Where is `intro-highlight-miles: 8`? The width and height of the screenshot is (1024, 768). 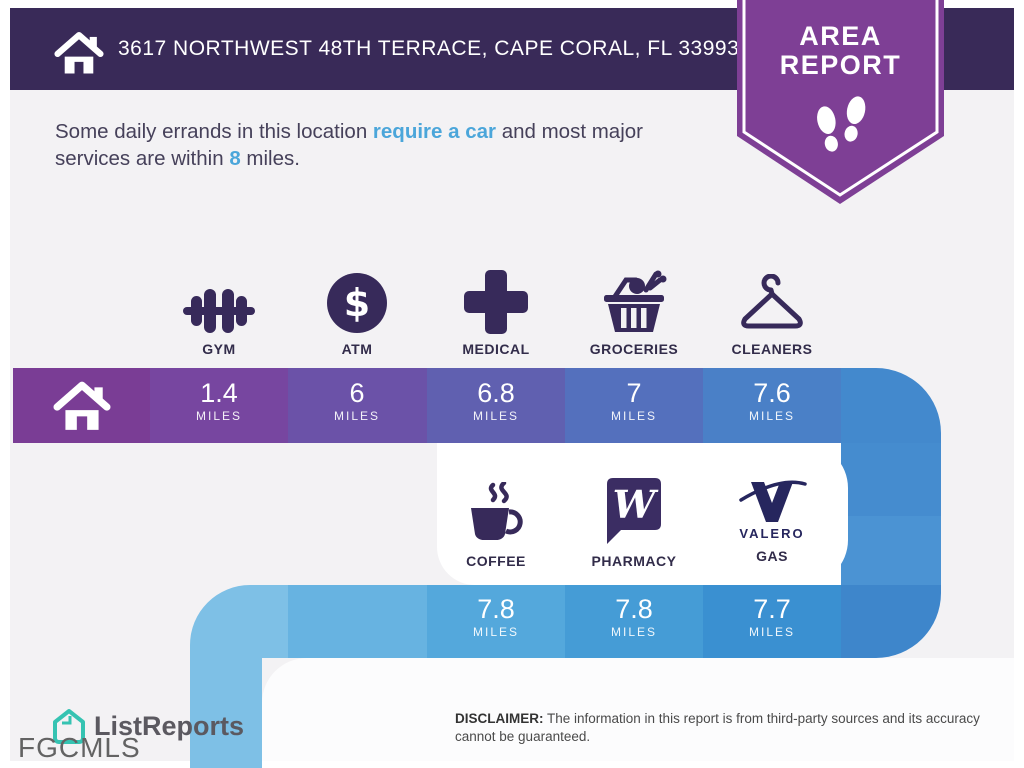 intro-highlight-miles: 8 is located at coordinates (235, 159).